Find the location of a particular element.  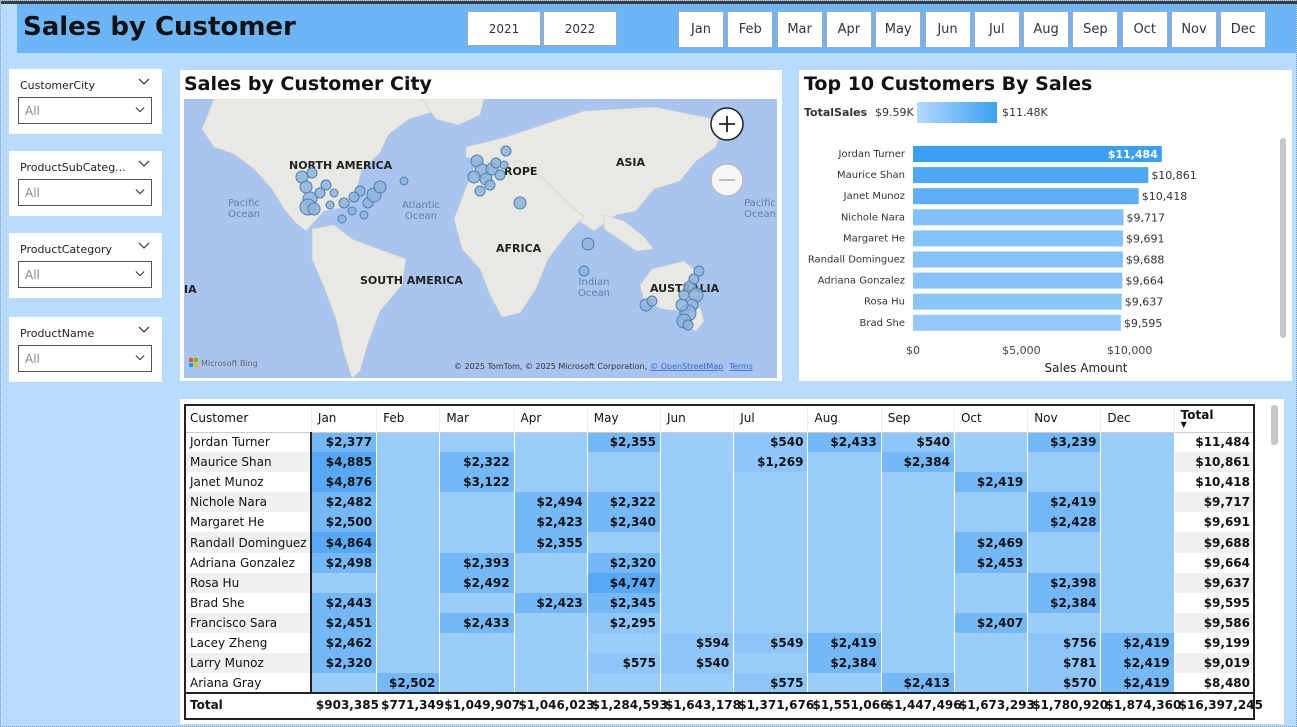

column-header-oct: Oct is located at coordinates (991, 418).